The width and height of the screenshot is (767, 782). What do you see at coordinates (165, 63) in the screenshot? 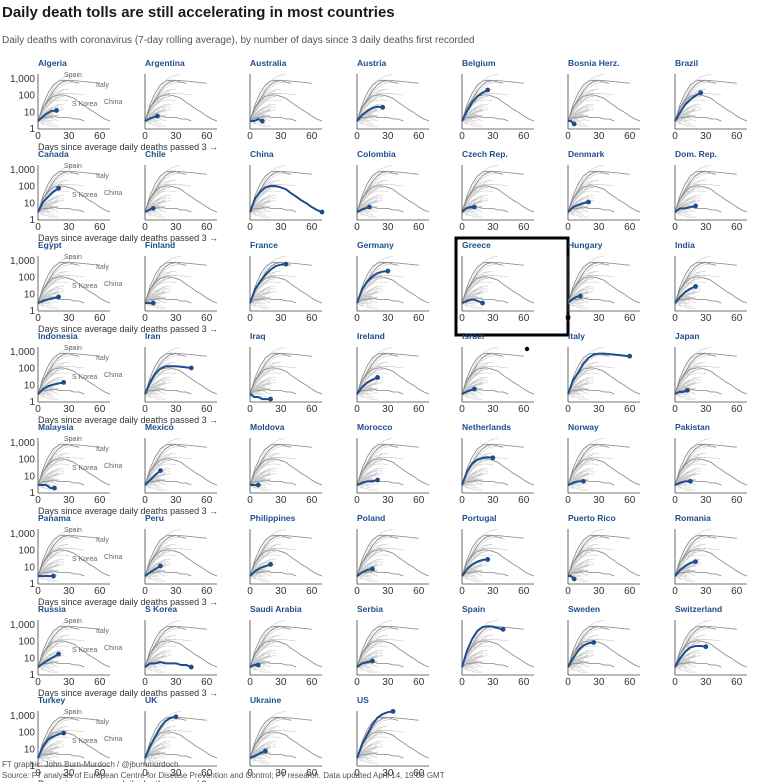
I see `panel-title: Argentina` at bounding box center [165, 63].